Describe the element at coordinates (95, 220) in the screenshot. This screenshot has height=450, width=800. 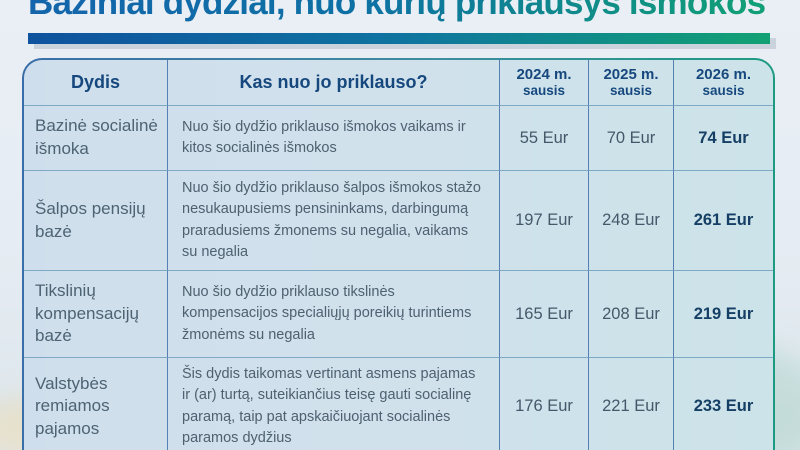
I see `row-label-salpos-pensiju-baze: Šalpos pensijų bazė` at that location.